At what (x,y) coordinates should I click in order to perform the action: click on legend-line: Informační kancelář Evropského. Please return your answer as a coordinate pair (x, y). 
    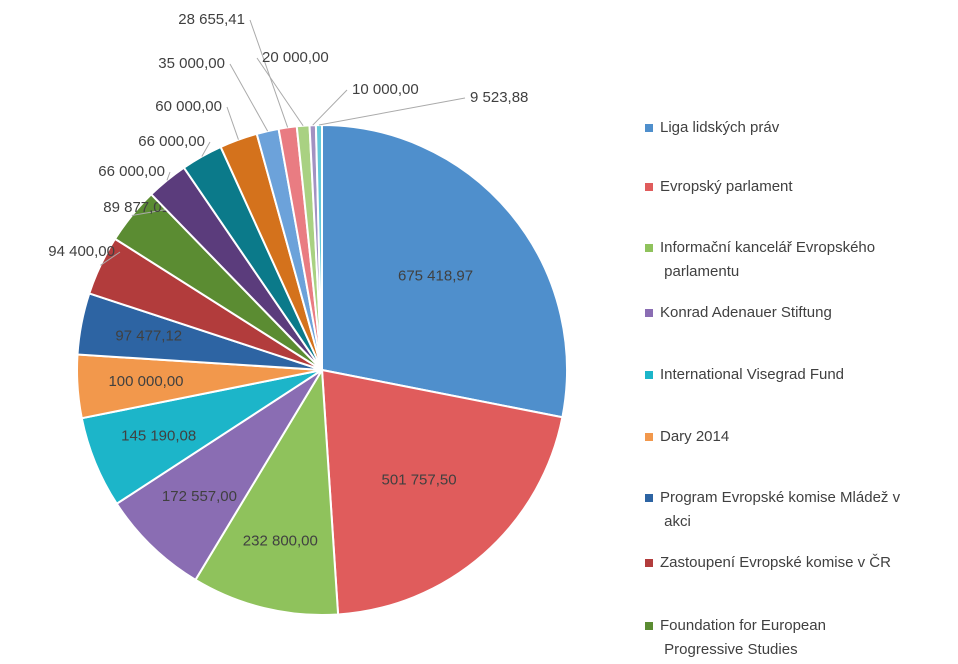
    Looking at the image, I should click on (767, 247).